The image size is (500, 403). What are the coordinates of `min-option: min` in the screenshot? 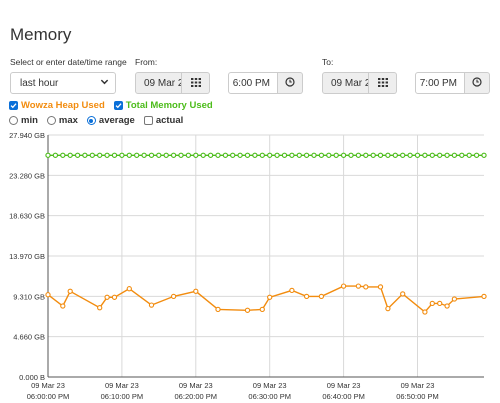 It's located at (23, 120).